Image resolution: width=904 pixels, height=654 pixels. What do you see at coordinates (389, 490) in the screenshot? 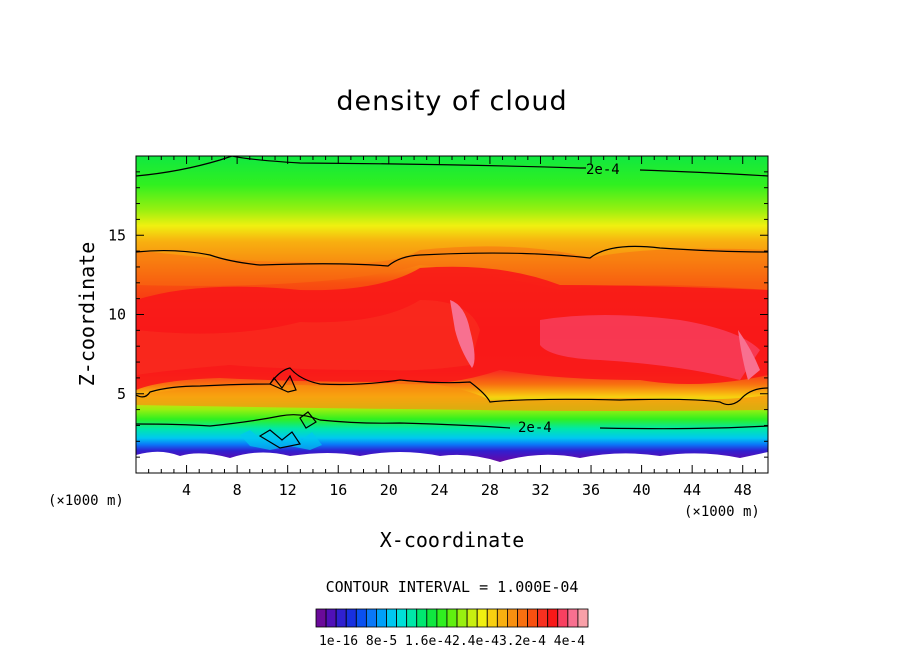
I see `x-tick-label: 20` at bounding box center [389, 490].